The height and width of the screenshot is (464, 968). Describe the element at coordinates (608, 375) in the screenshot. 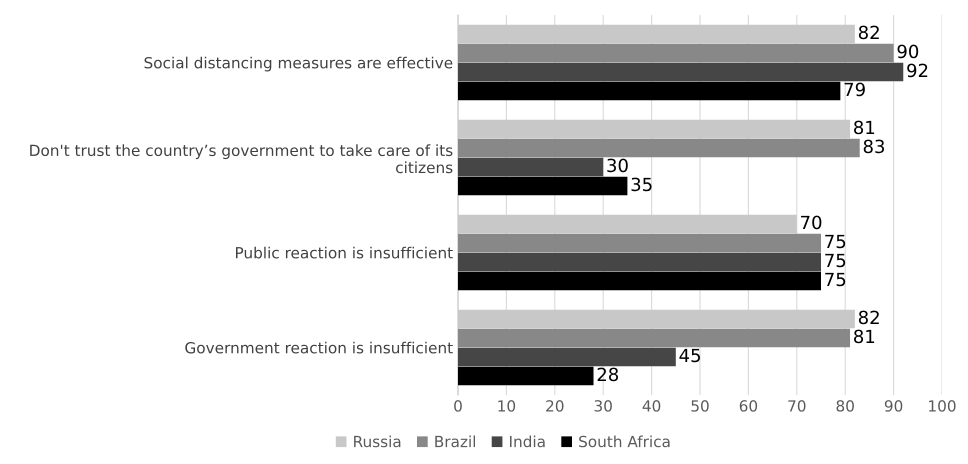

I see `data-label: 28` at that location.